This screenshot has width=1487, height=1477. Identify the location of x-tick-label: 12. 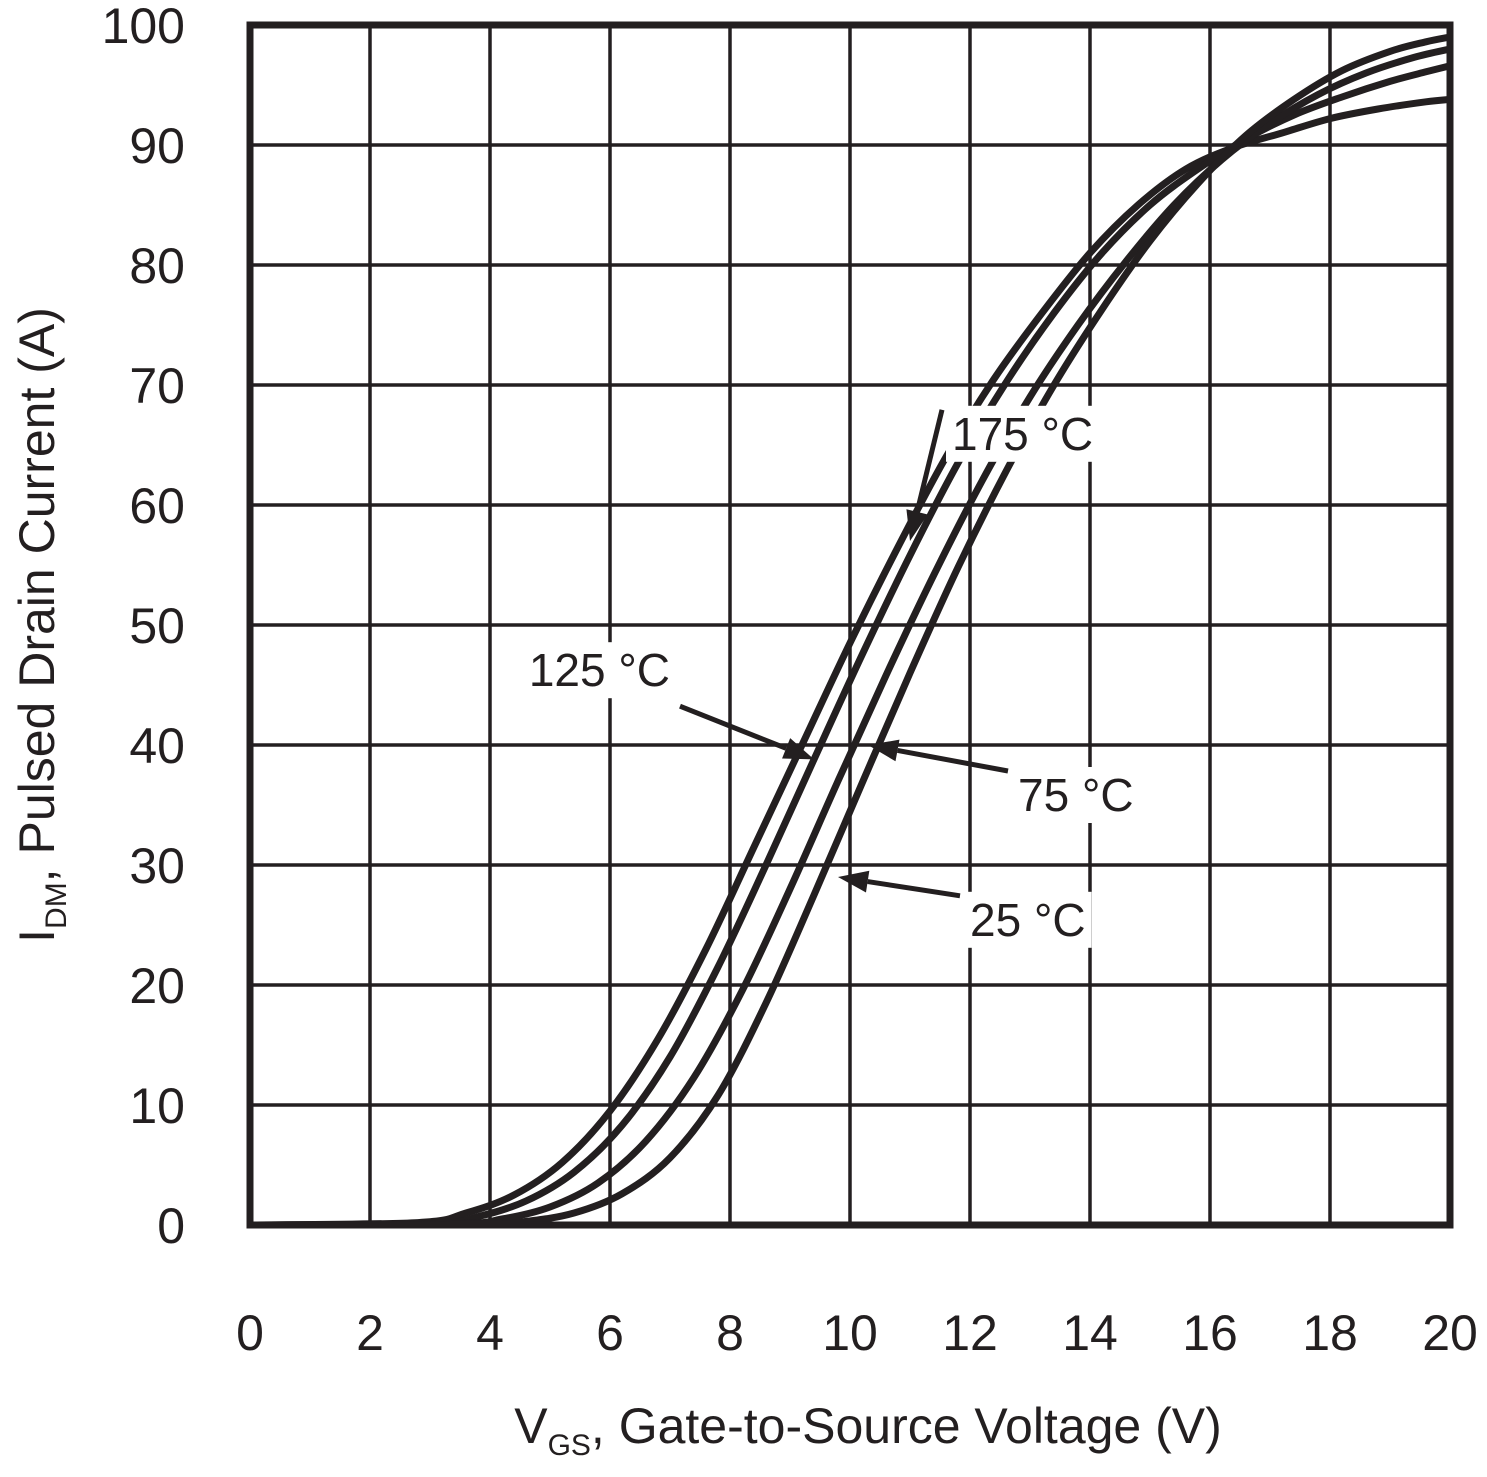
(970, 1333).